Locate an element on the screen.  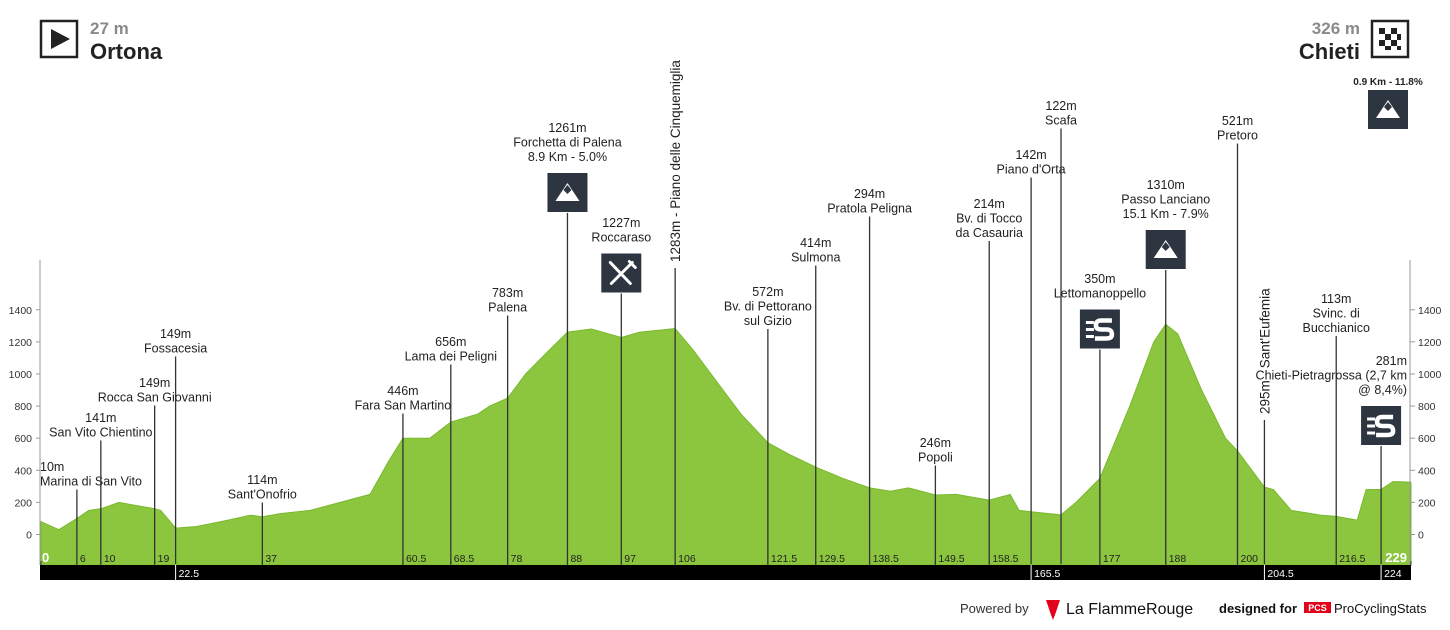
brand: La FlammeRouge is located at coordinates (1129, 609).